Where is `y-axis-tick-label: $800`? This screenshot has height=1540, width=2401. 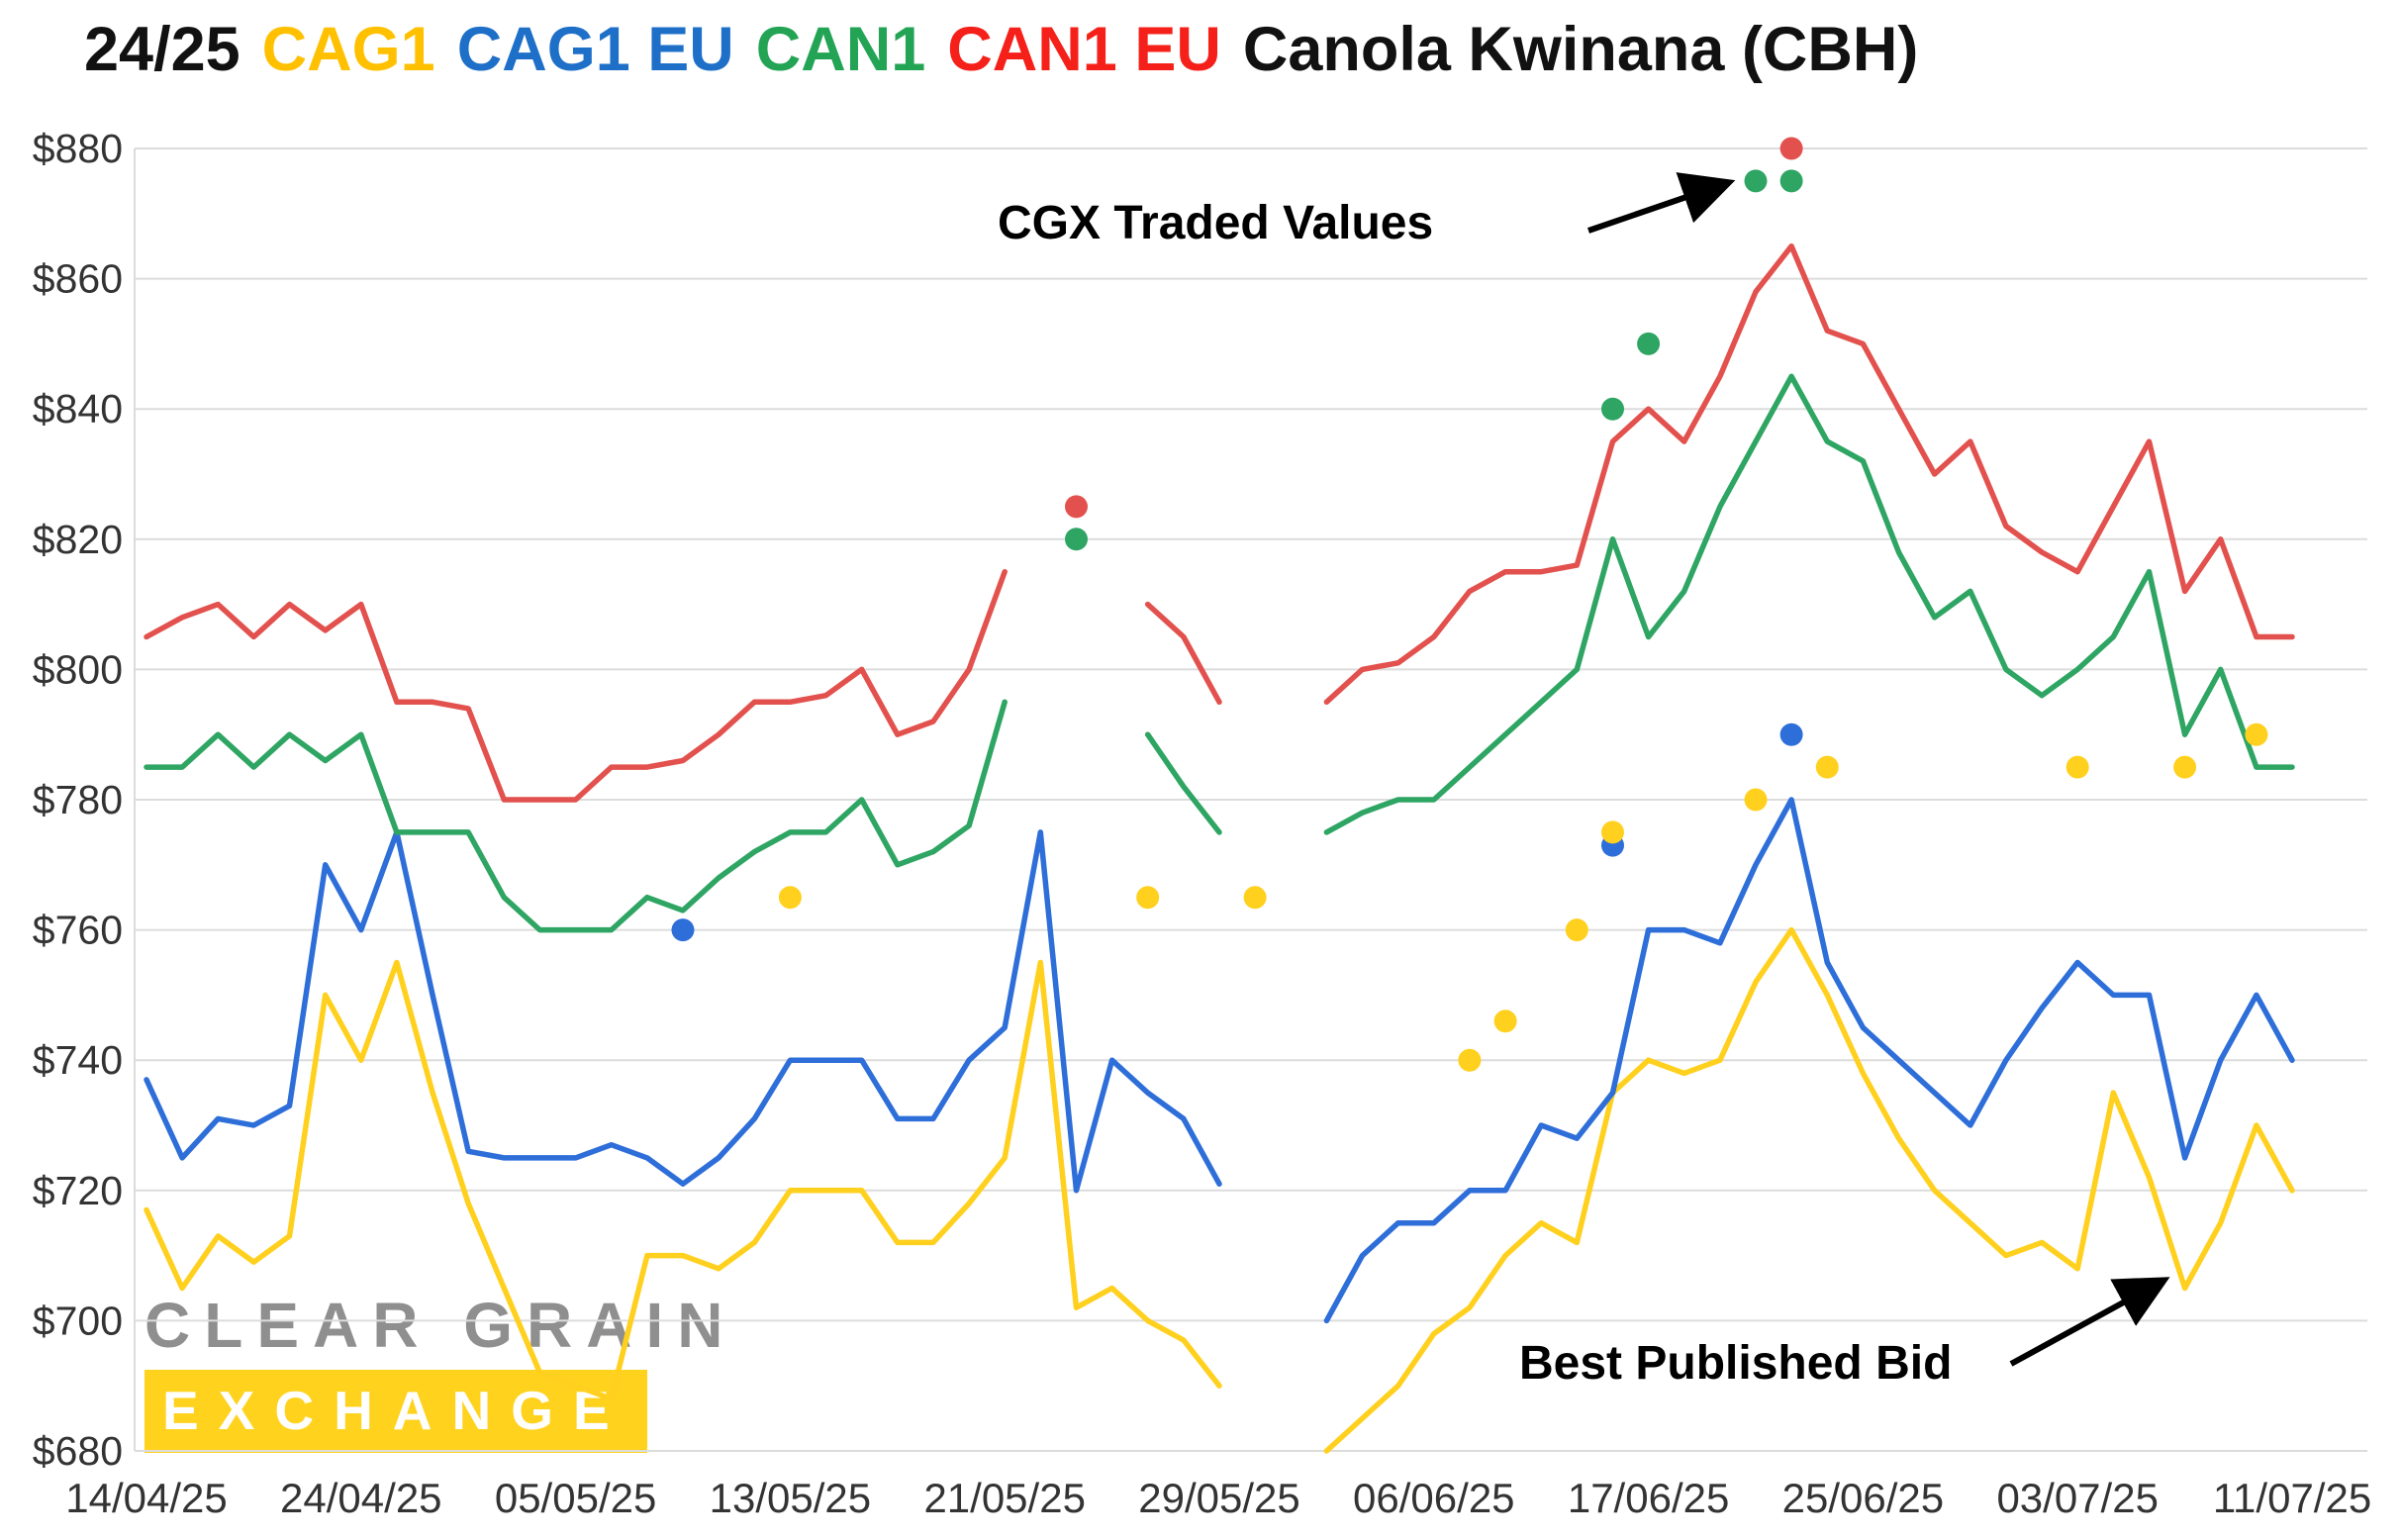 y-axis-tick-label: $800 is located at coordinates (78, 669).